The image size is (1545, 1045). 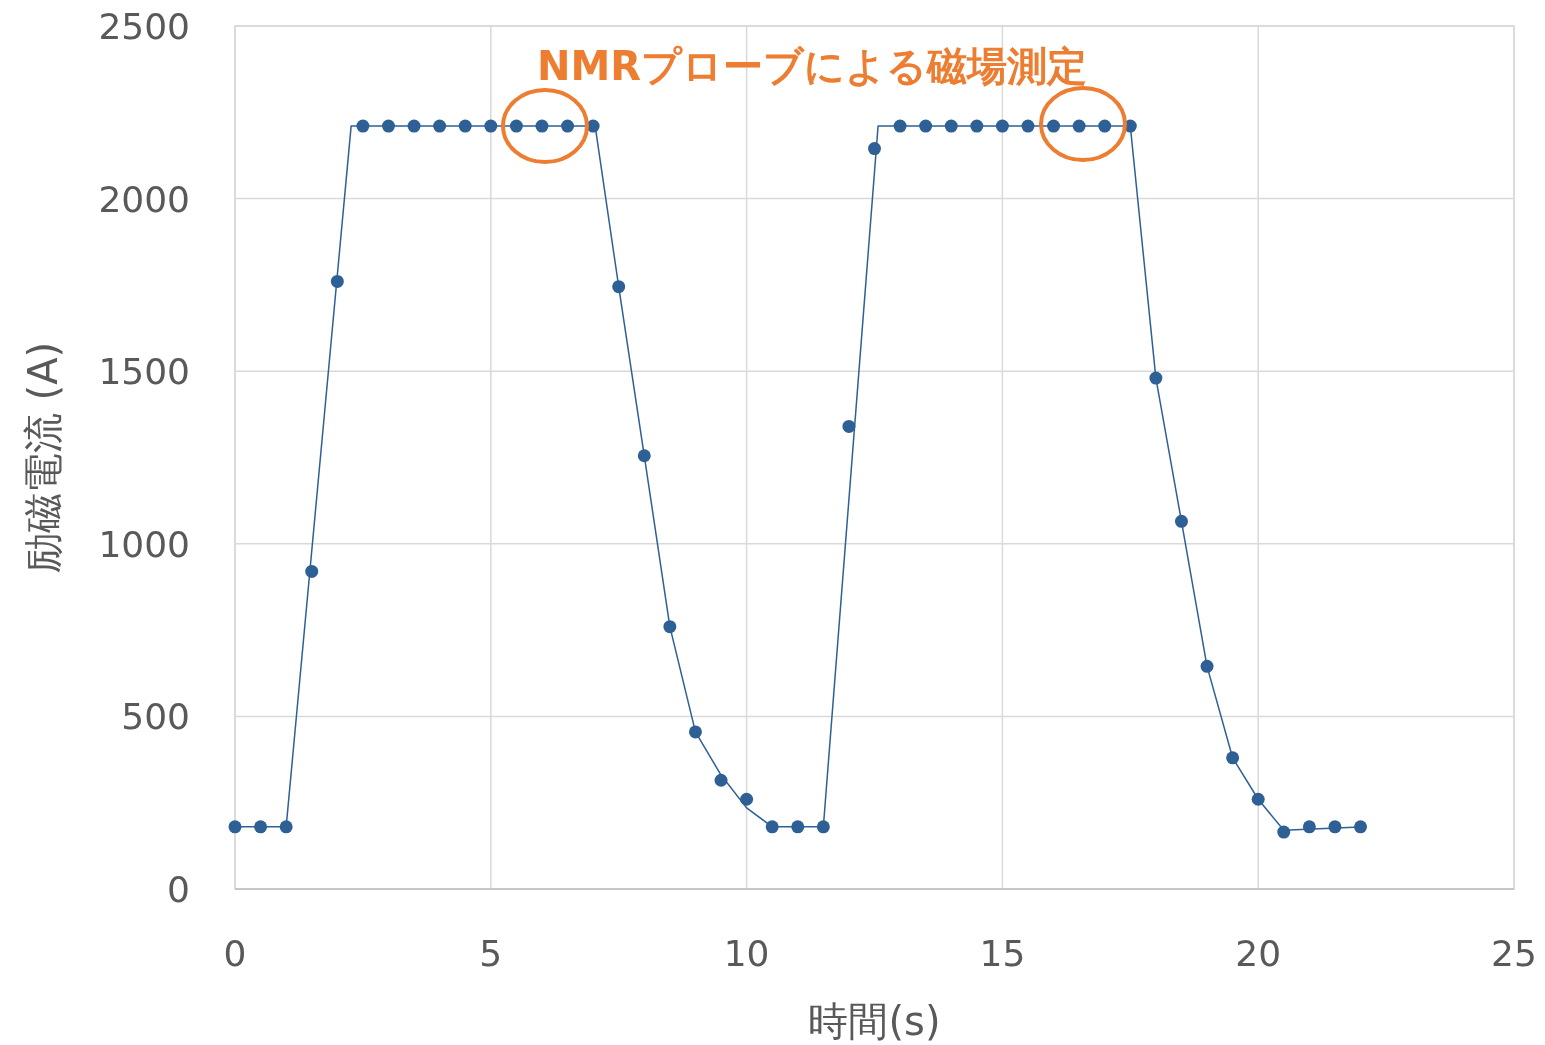 I want to click on y-tick-label: 500, so click(x=155, y=717).